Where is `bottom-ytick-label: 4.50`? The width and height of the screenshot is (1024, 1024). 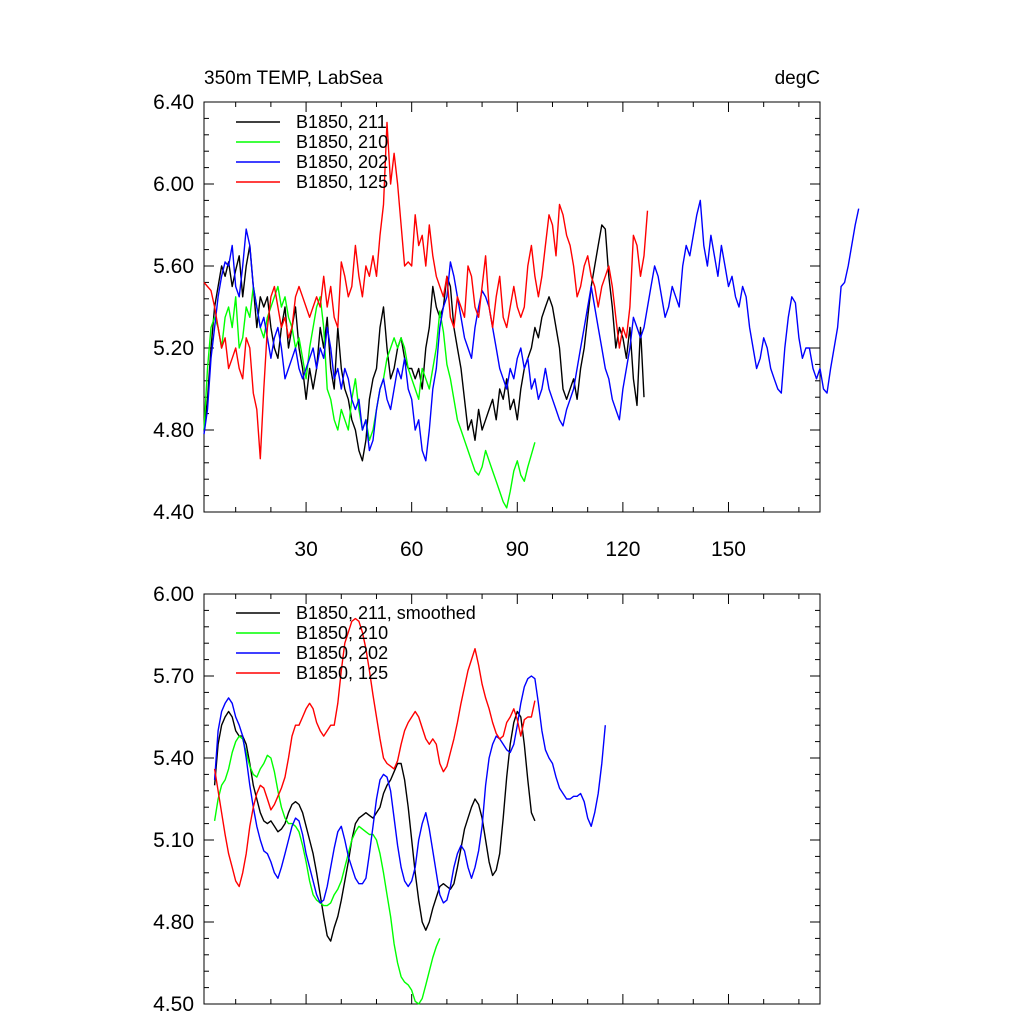 bottom-ytick-label: 4.50 is located at coordinates (173, 1004).